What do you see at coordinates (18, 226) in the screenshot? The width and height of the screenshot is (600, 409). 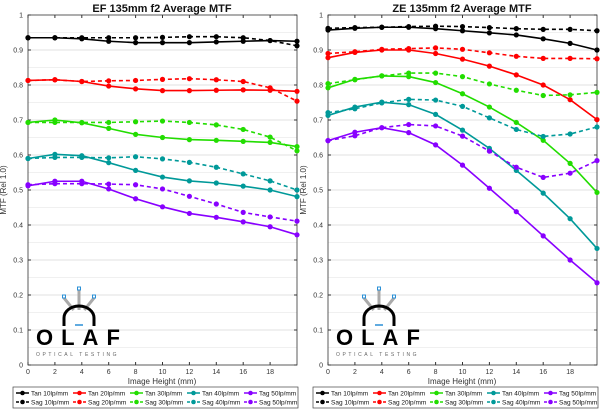 I see `y-tick-label: 0.4` at bounding box center [18, 226].